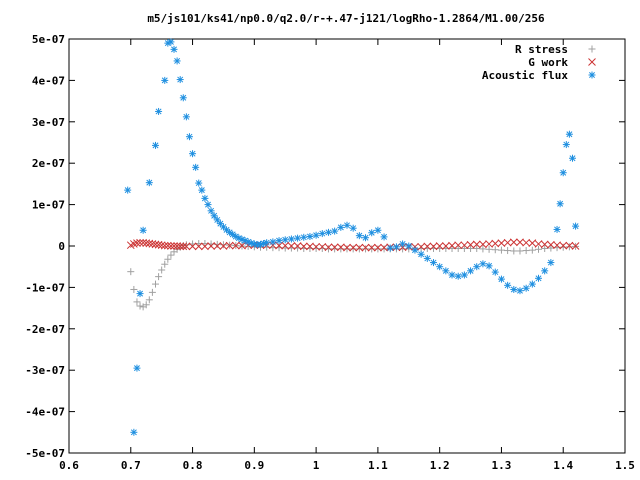 The width and height of the screenshot is (640, 480). What do you see at coordinates (45, 370) in the screenshot?
I see `y-tick-label: -3e-07` at bounding box center [45, 370].